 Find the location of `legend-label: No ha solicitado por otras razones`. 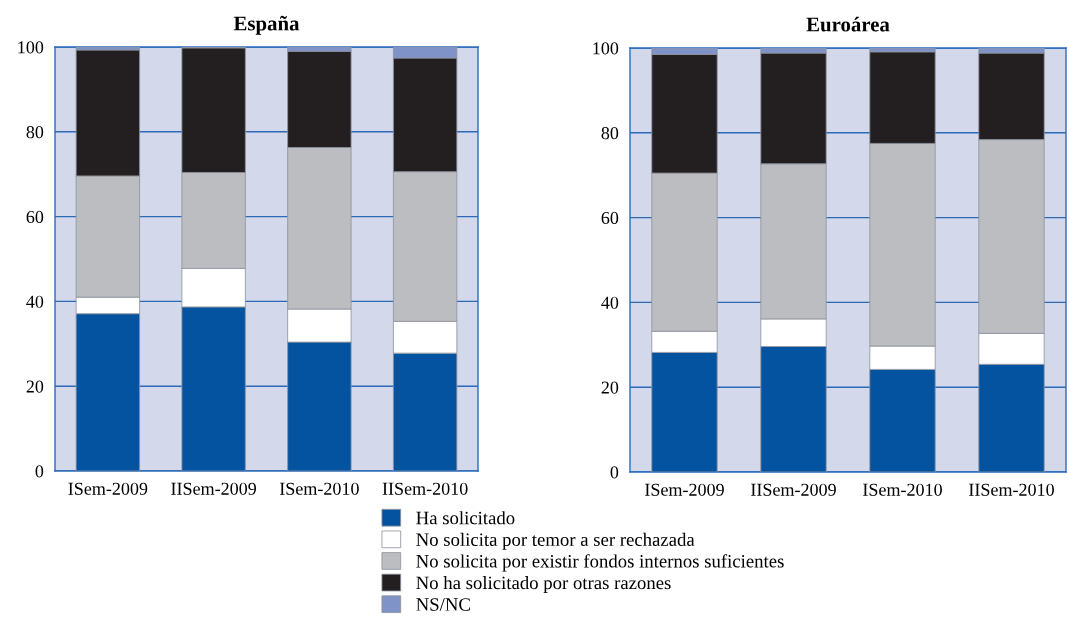

legend-label: No ha solicitado por otras razones is located at coordinates (543, 584).